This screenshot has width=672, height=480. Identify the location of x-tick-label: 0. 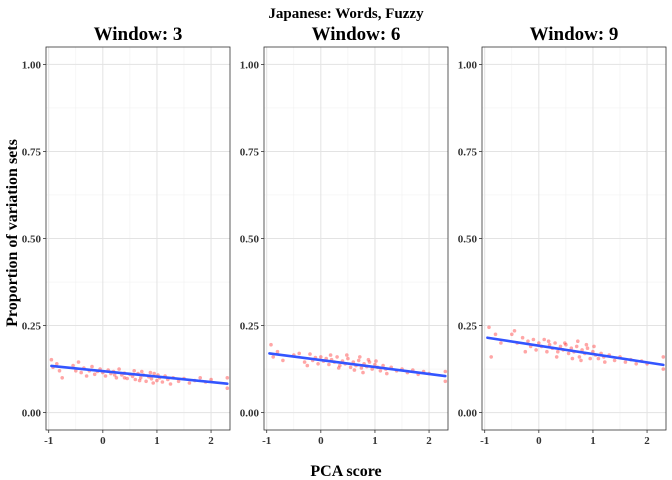
(539, 441).